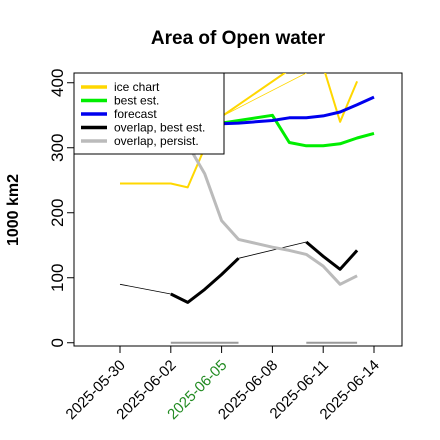  Describe the element at coordinates (135, 114) in the screenshot. I see `legend-label: forecast` at that location.